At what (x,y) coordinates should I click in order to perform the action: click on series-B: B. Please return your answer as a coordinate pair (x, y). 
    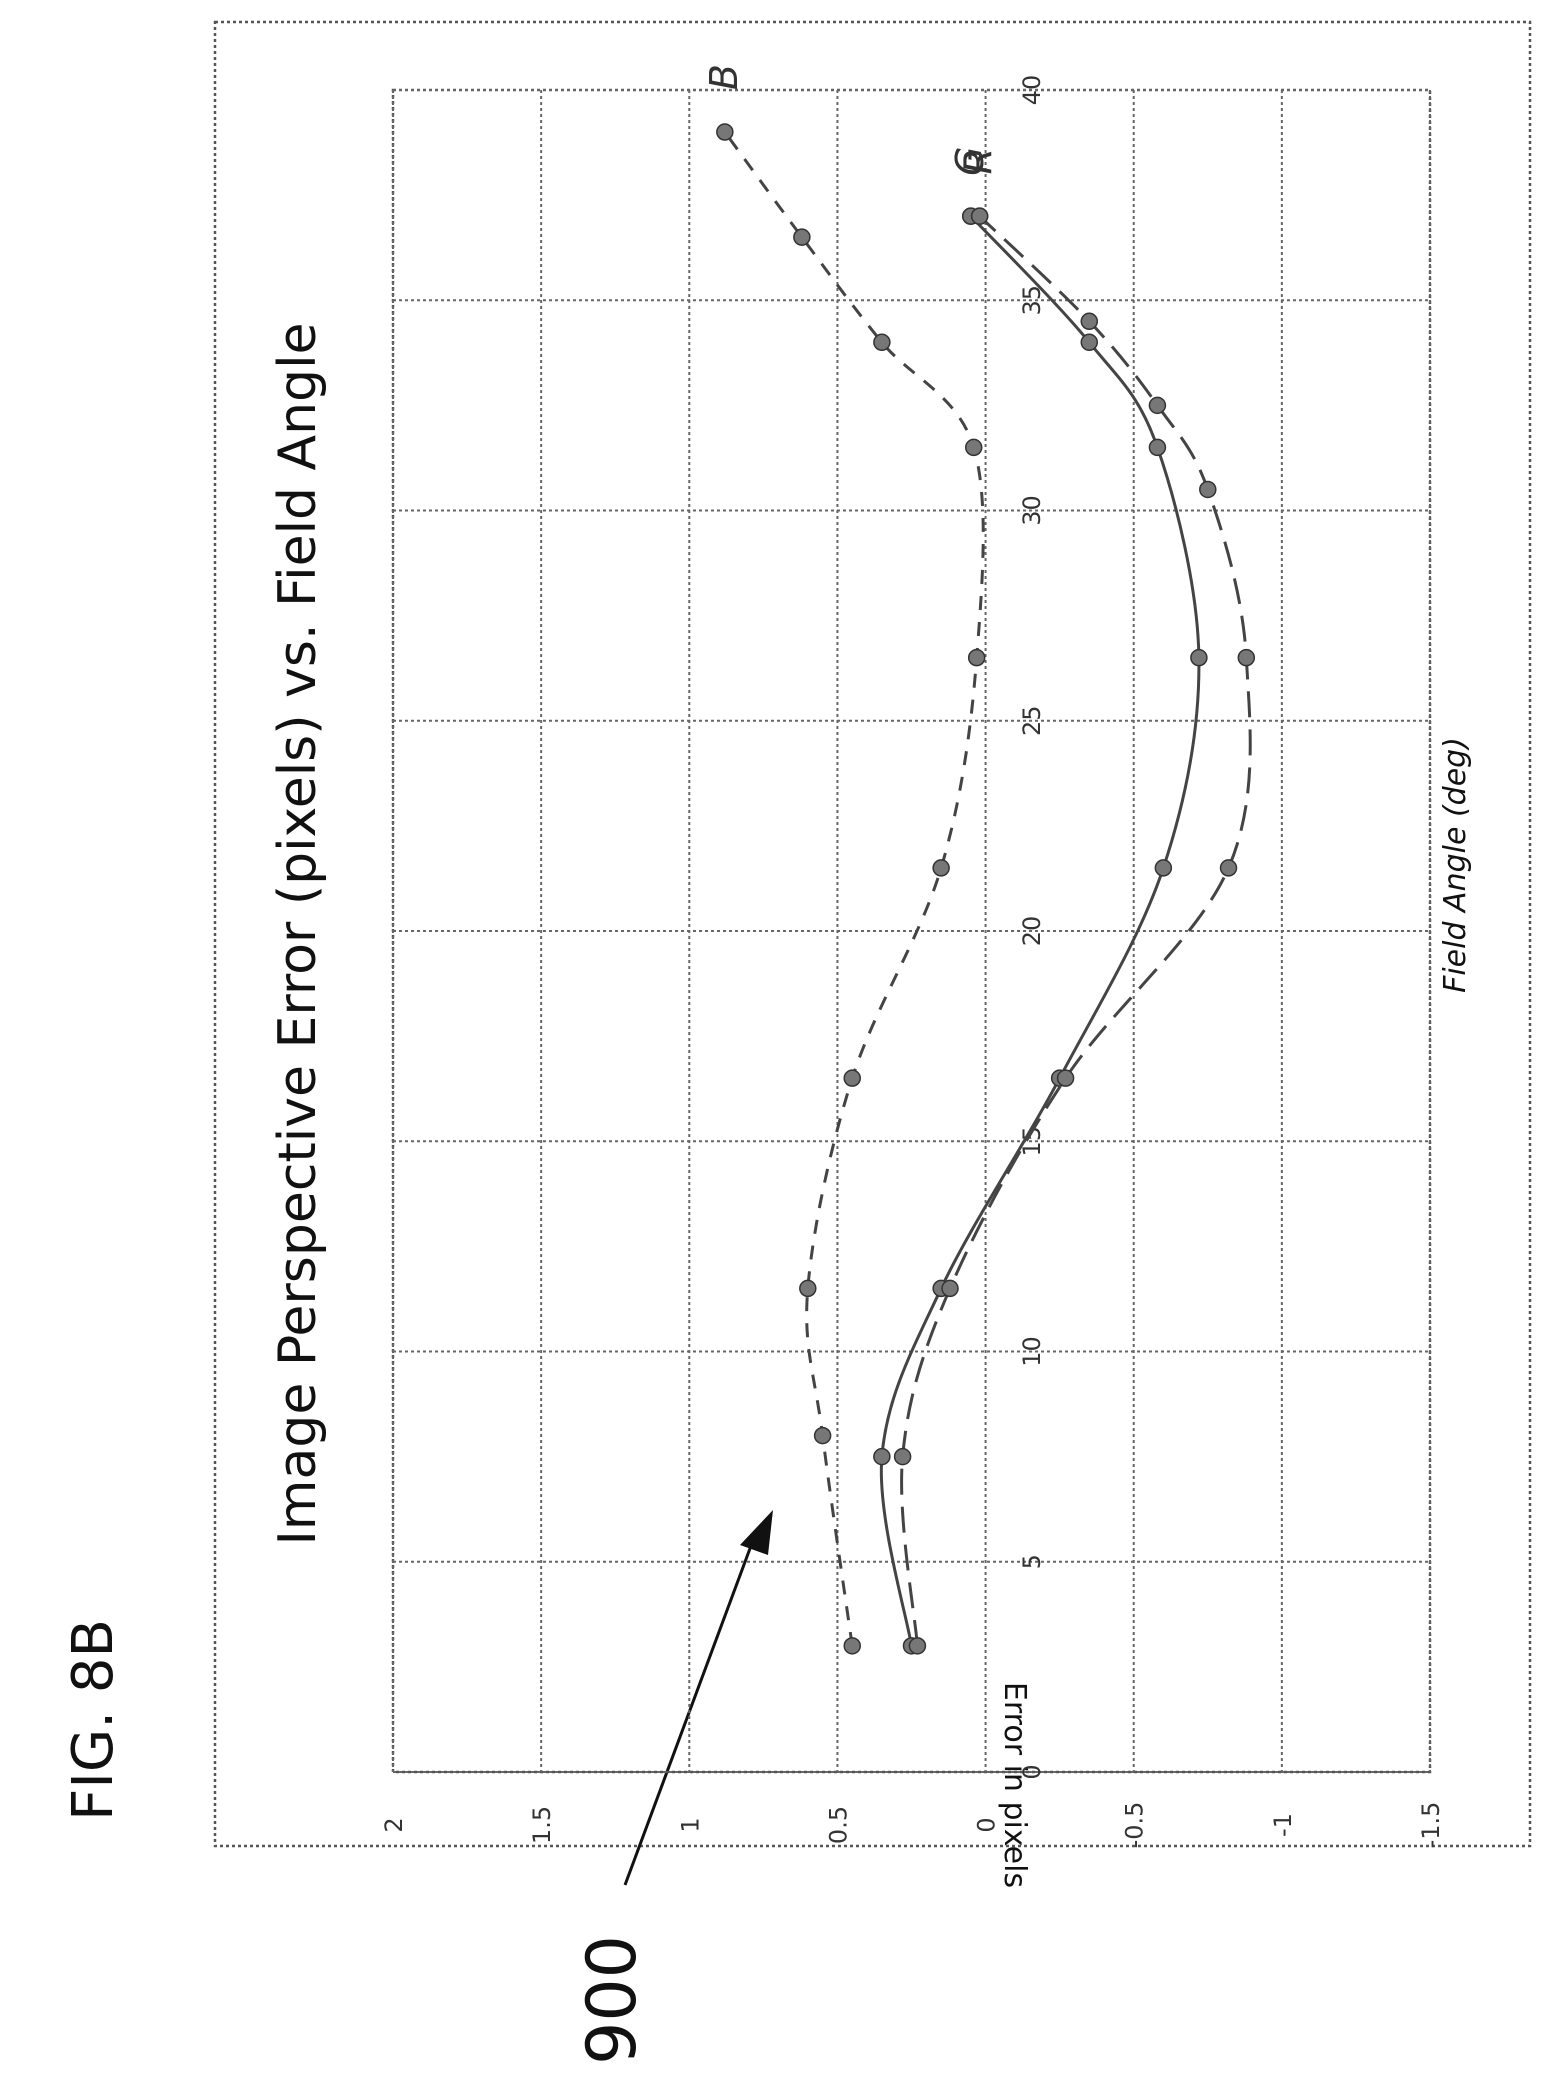
    Looking at the image, I should click on (844, 859).